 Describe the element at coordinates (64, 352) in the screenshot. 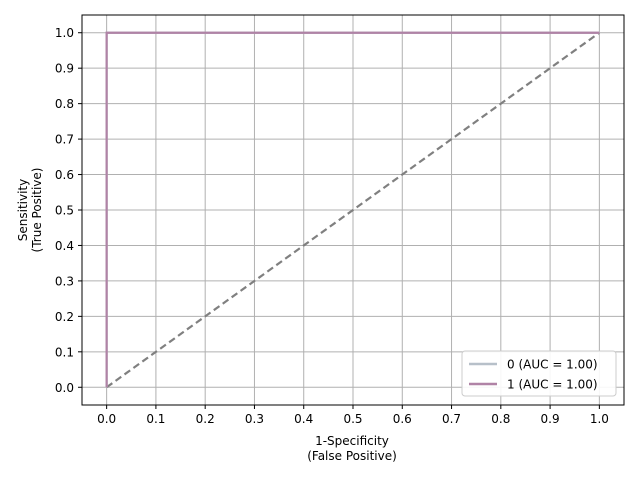

I see `y-tick-label: 0.1` at that location.